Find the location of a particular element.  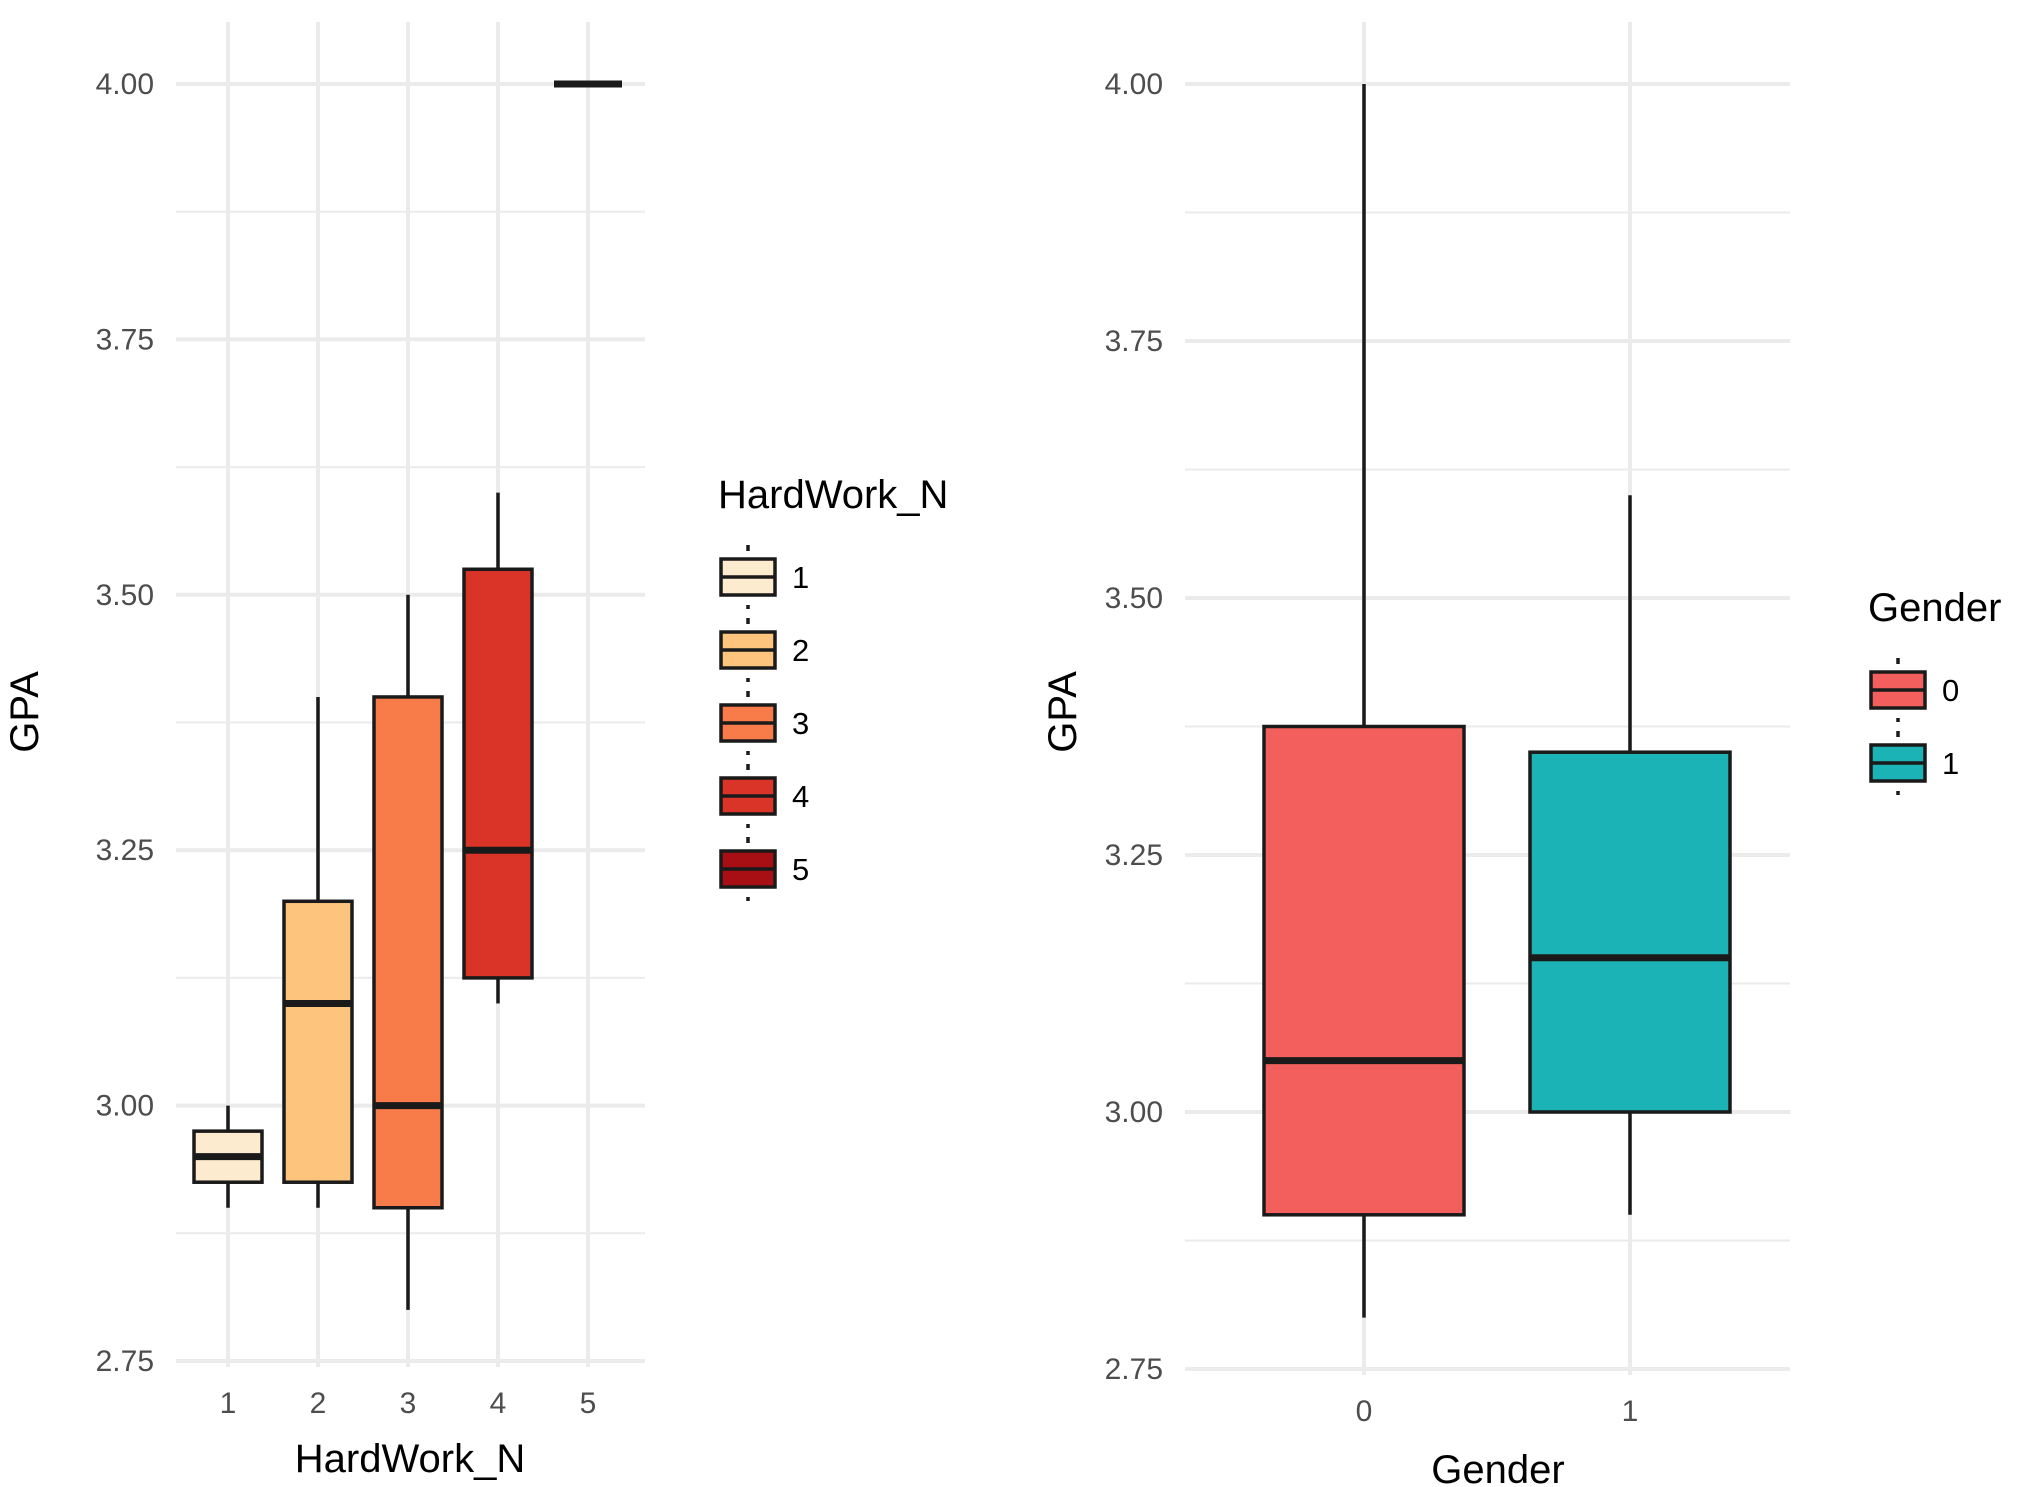

legend-label: 3 is located at coordinates (800, 723).